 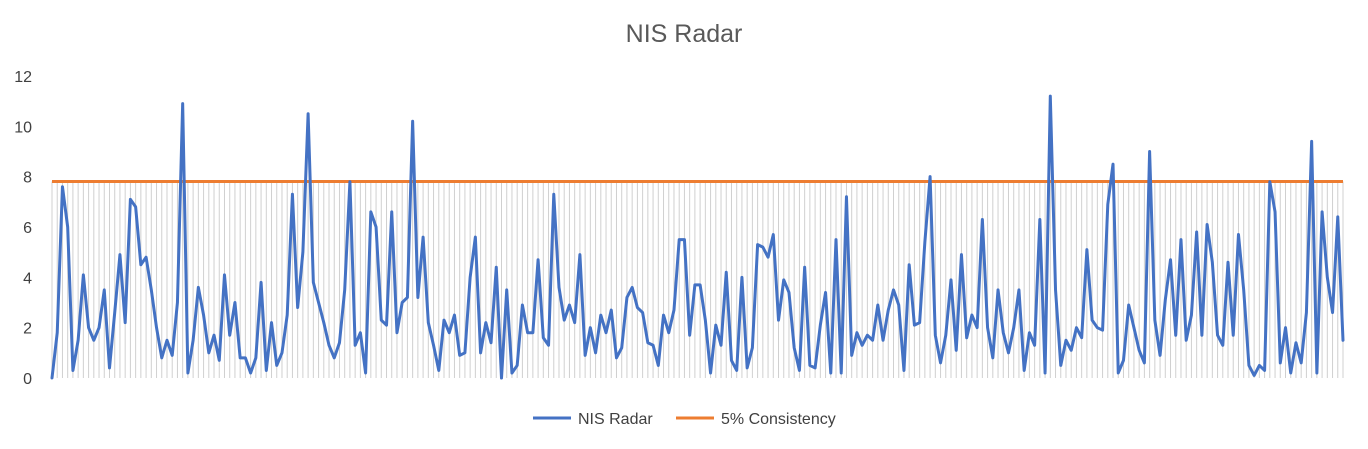 I want to click on y-tick-label: 8, so click(x=27, y=178).